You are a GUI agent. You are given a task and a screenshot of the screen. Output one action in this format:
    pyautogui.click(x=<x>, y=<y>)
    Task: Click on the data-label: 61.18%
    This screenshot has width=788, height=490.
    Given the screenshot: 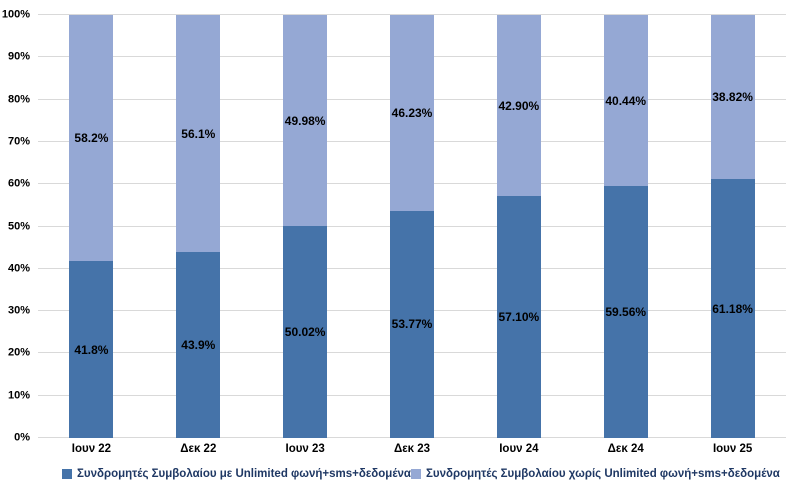 What is the action you would take?
    pyautogui.click(x=732, y=308)
    